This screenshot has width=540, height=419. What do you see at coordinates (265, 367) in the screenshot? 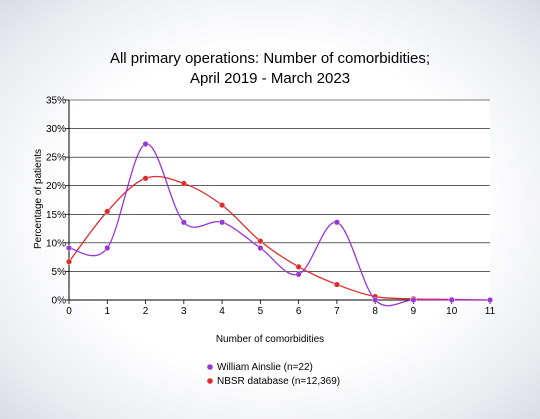
I see `legend-label-1: William Ainslie (n=22)` at bounding box center [265, 367].